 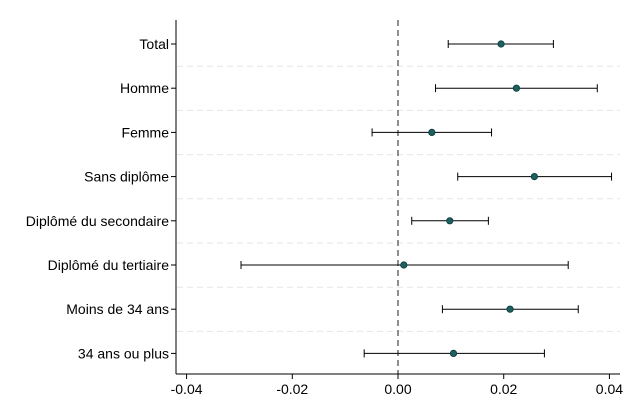 What do you see at coordinates (154, 44) in the screenshot?
I see `y-tick-label: Total` at bounding box center [154, 44].